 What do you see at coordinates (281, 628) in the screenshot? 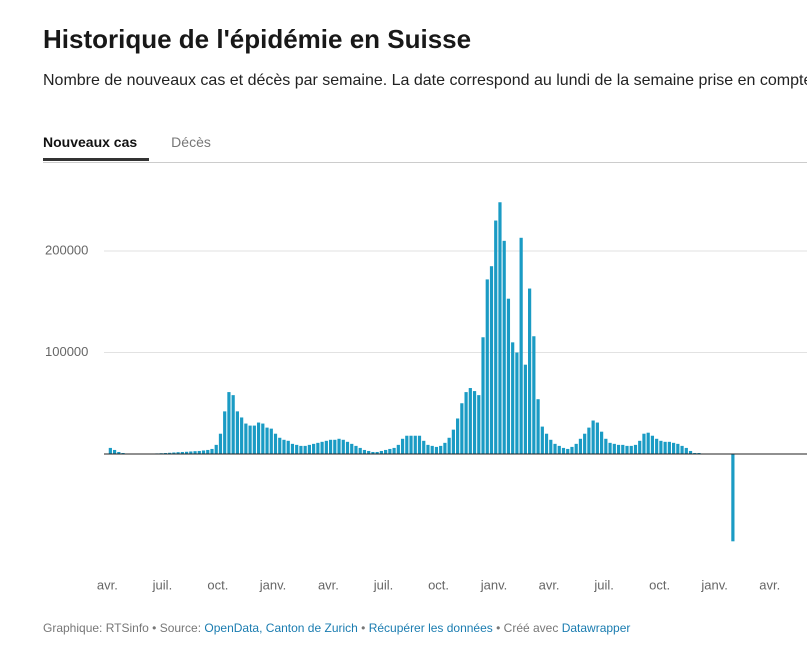
I see `source-link: OpenData, Canton de Zurich` at bounding box center [281, 628].